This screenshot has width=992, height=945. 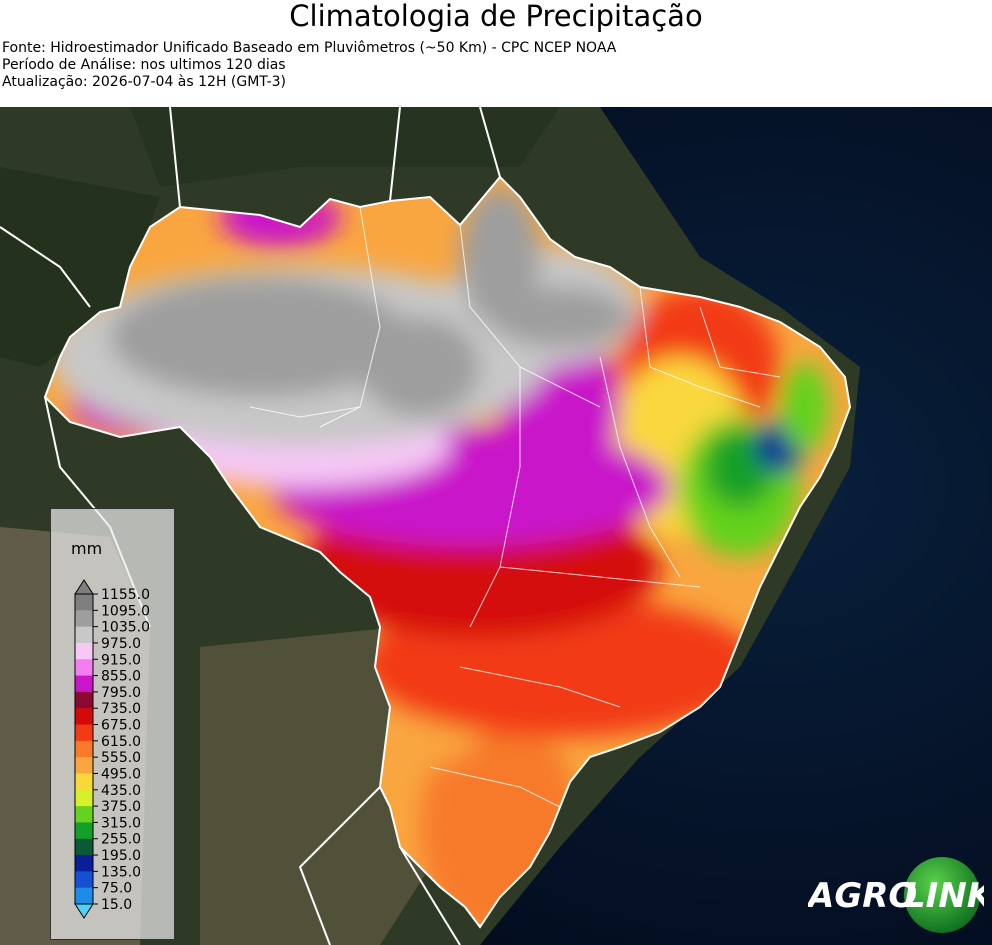 What do you see at coordinates (144, 82) in the screenshot?
I see `updated-line: Atualização: 2026-07-04 às 12H (GMT-3)` at bounding box center [144, 82].